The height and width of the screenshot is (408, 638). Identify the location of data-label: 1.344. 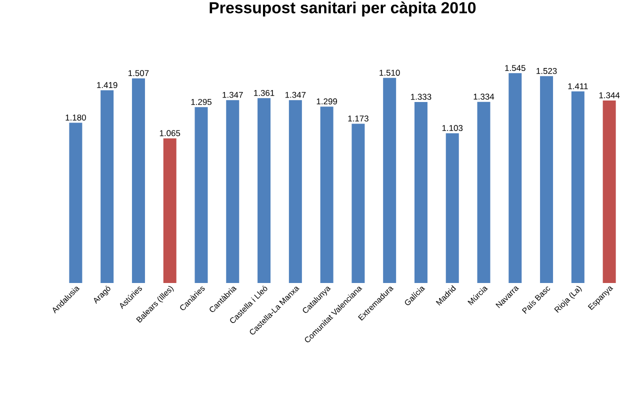
(609, 95).